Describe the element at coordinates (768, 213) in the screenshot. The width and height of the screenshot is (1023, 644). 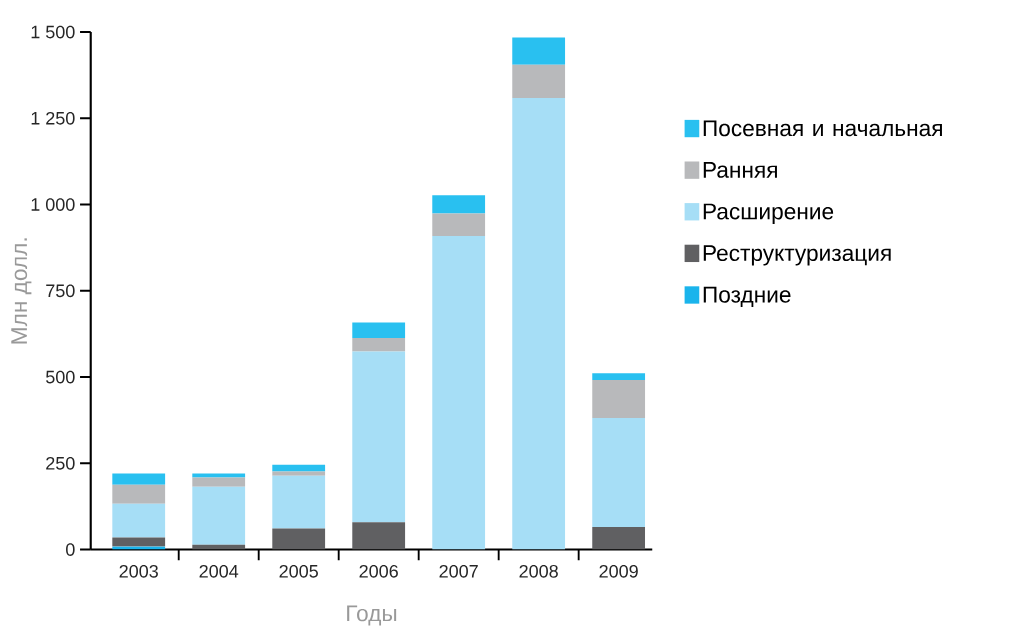
I see `legend-label: Расширение` at that location.